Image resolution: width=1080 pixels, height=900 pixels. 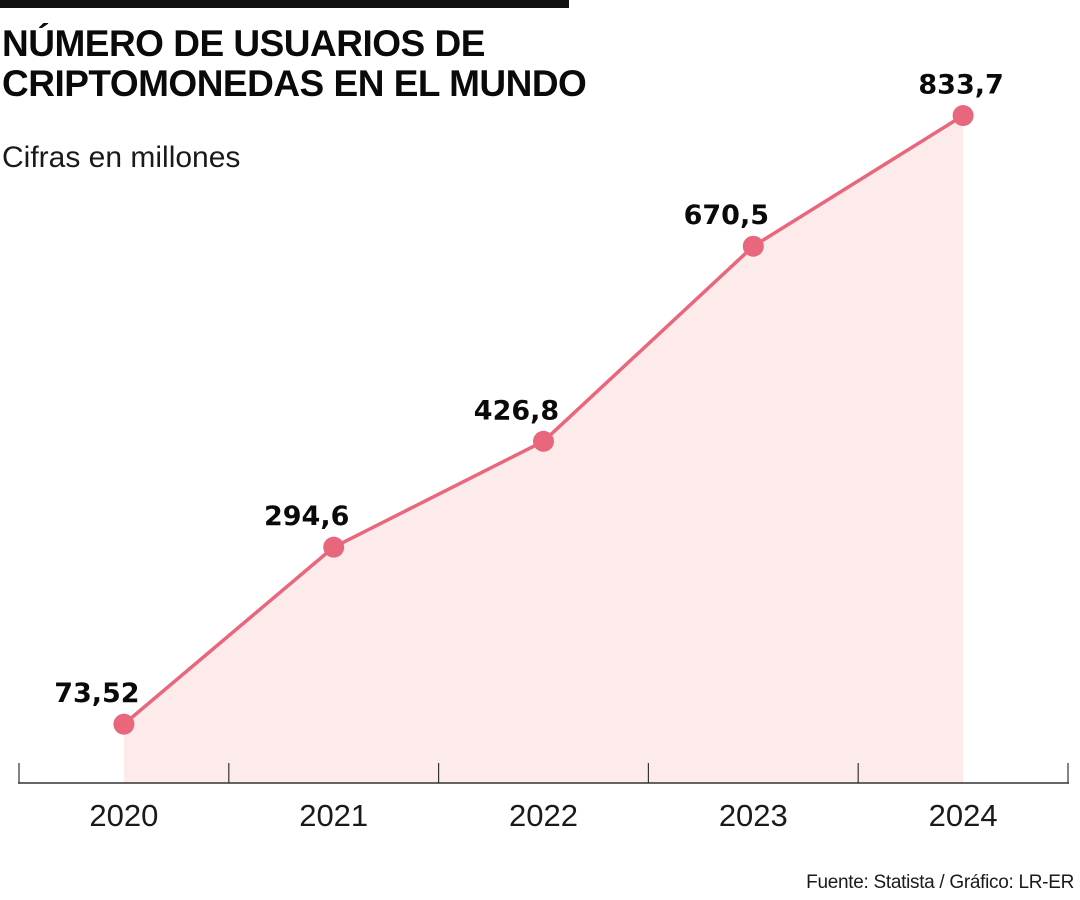 What do you see at coordinates (121, 157) in the screenshot?
I see `chart-subtitle: Cifras en millones` at bounding box center [121, 157].